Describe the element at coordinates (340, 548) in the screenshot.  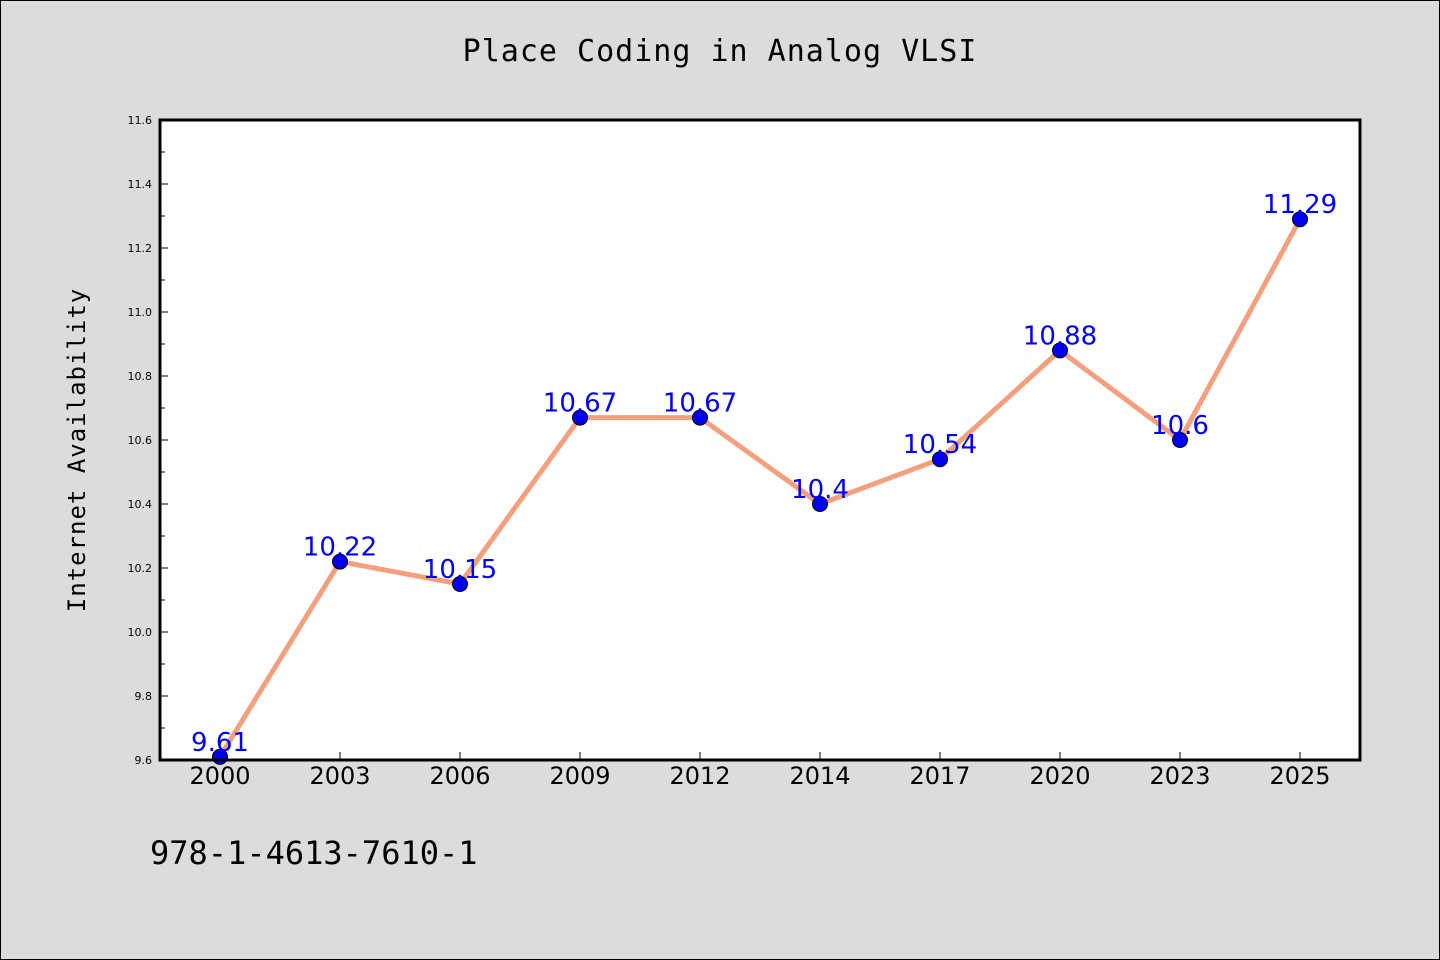
I see `data-label: 10.22` at that location.